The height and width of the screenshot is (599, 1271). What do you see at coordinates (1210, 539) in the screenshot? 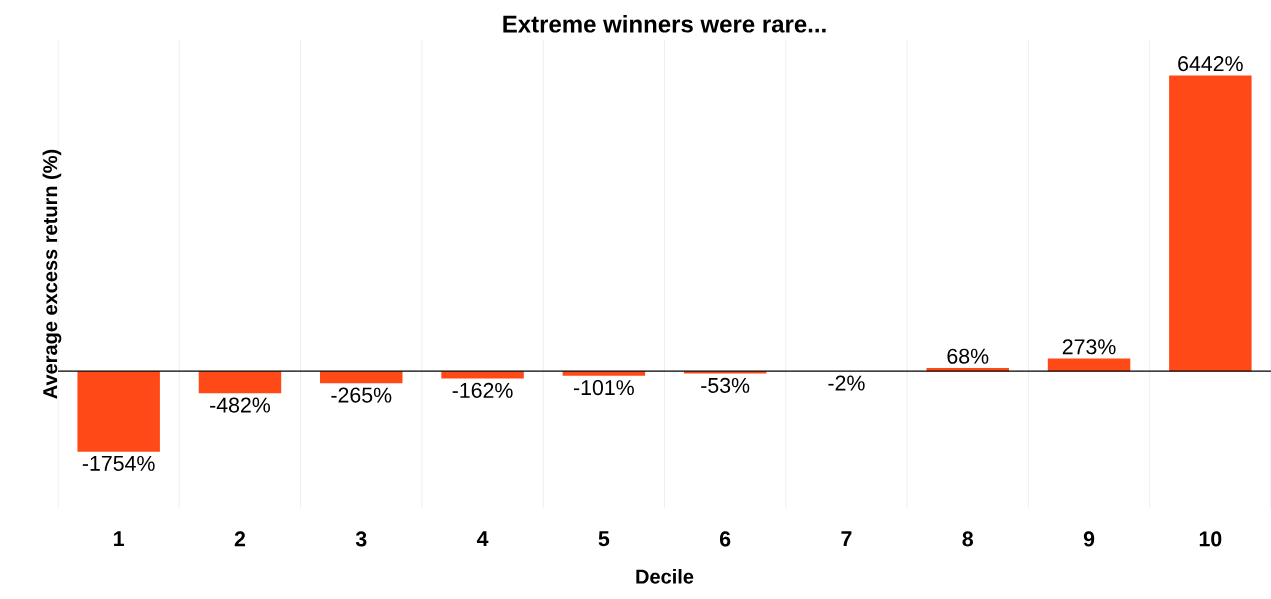
I see `x-tick-label: 10` at bounding box center [1210, 539].